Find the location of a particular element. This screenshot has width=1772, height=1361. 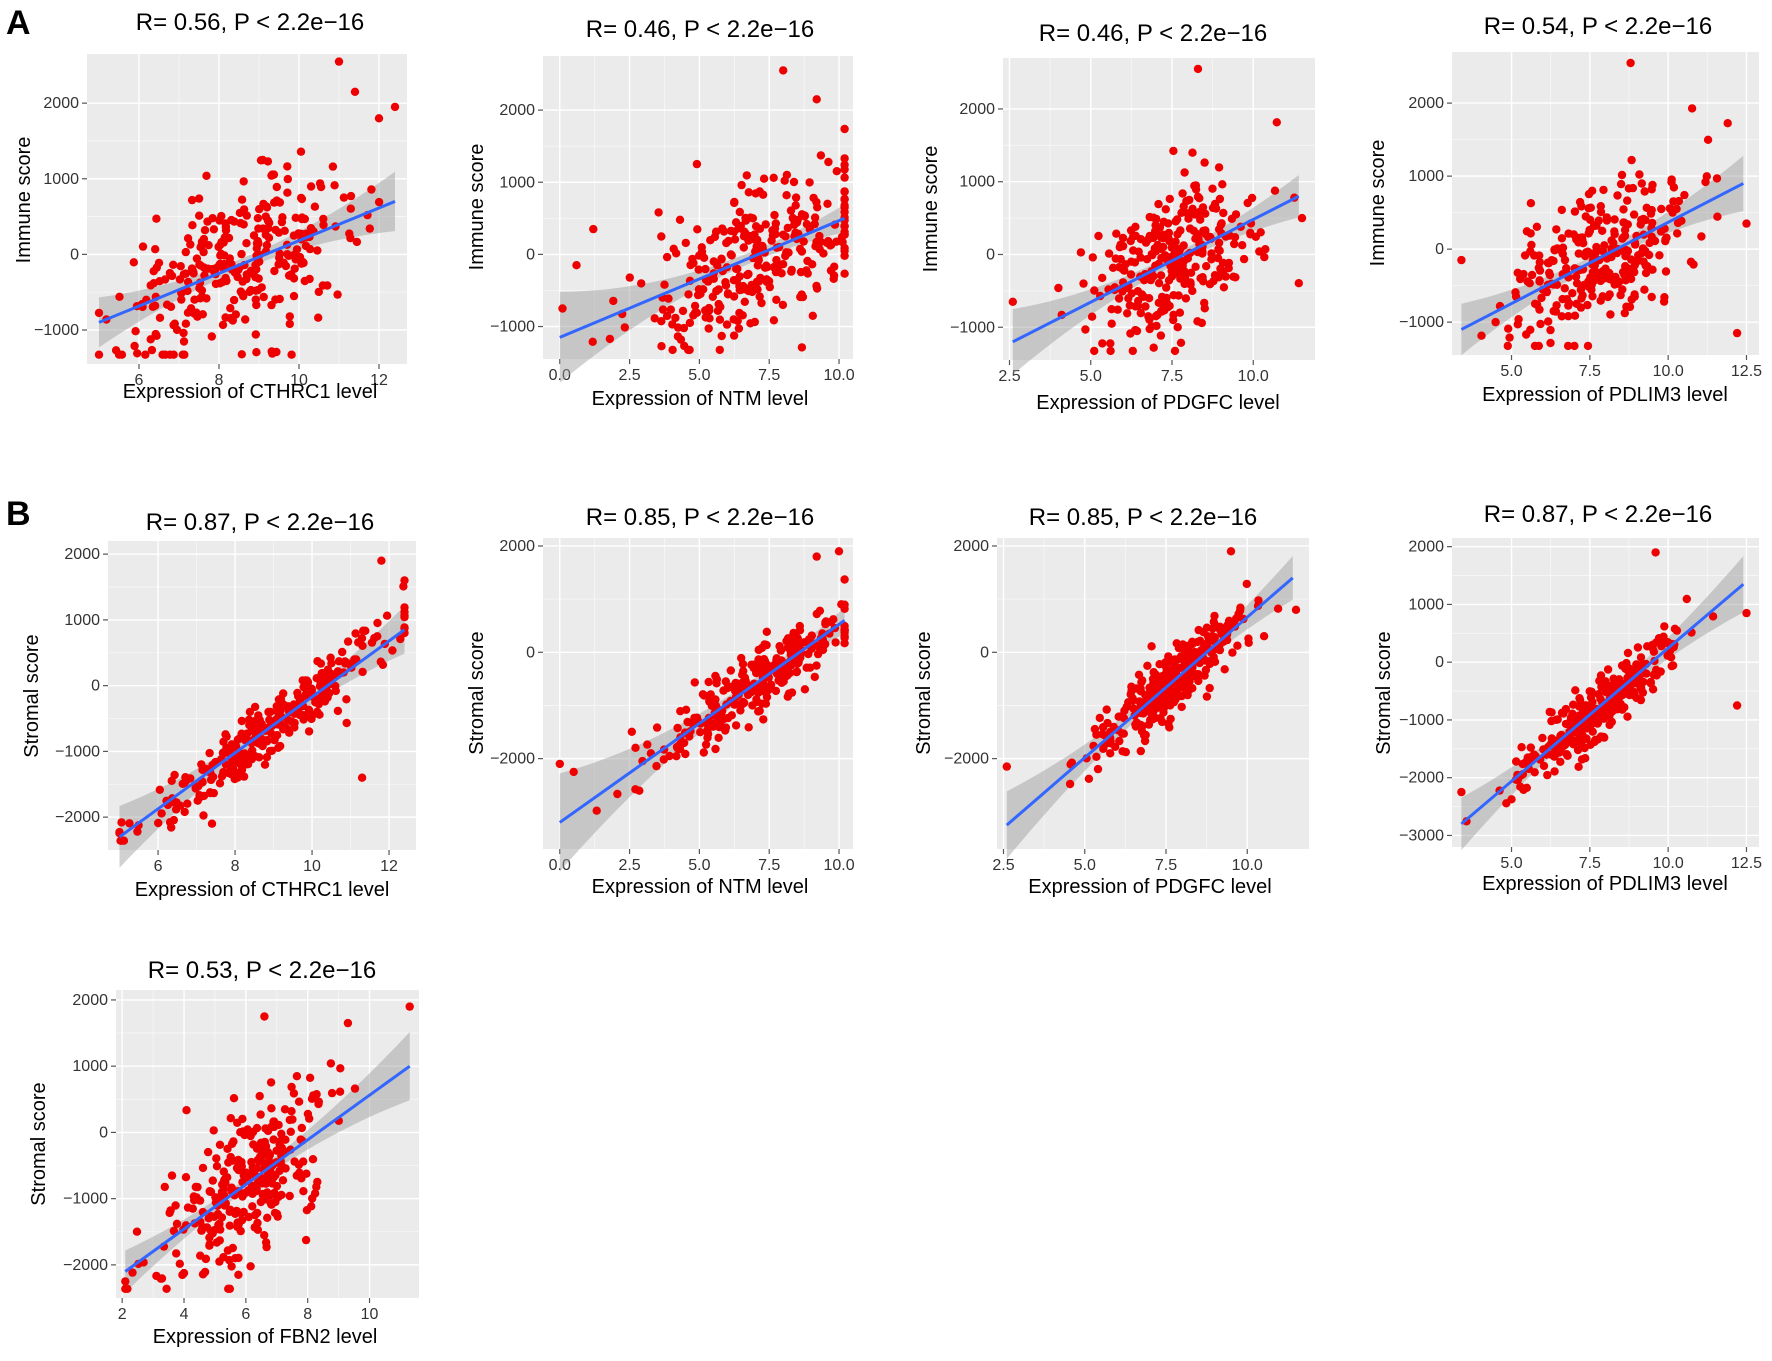

x-tick-label: 0.0 is located at coordinates (560, 865).